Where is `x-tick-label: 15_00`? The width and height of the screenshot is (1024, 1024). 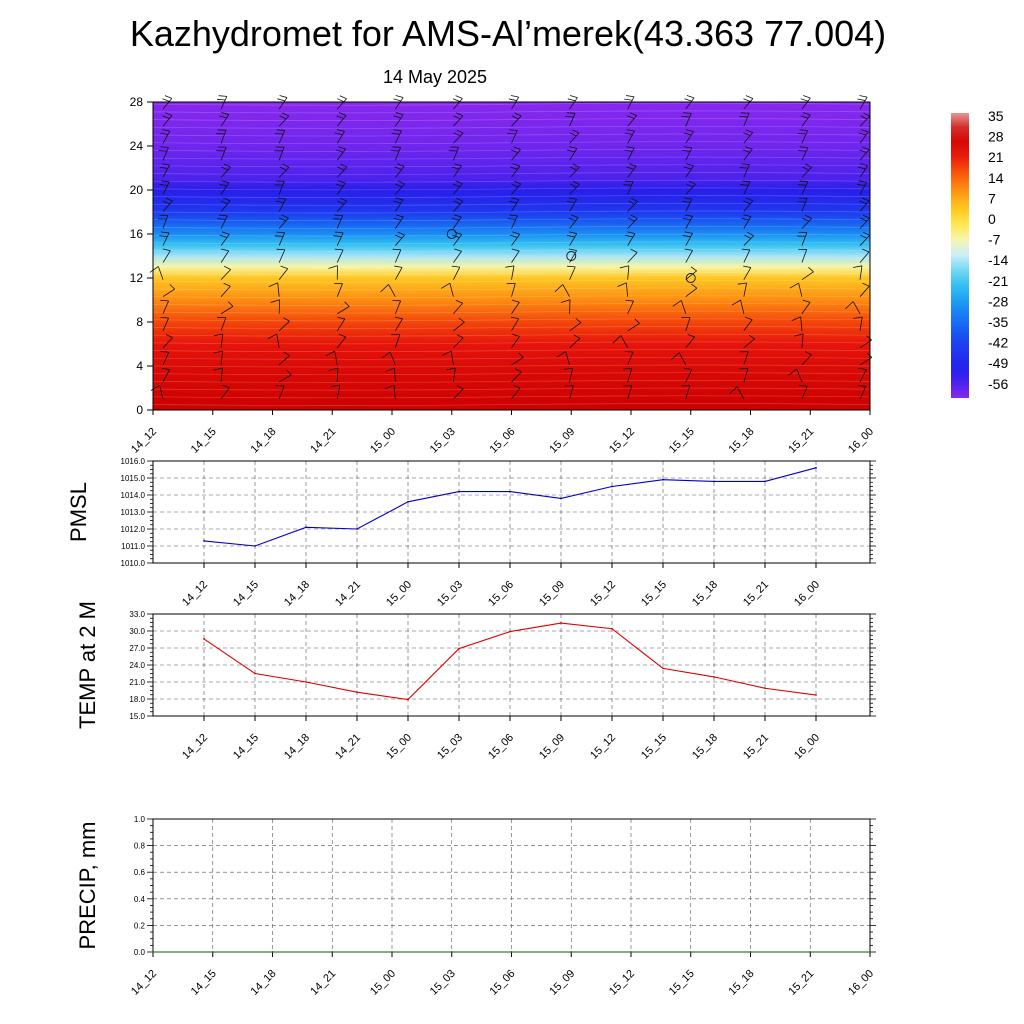
x-tick-label: 15_00 is located at coordinates (399, 747).